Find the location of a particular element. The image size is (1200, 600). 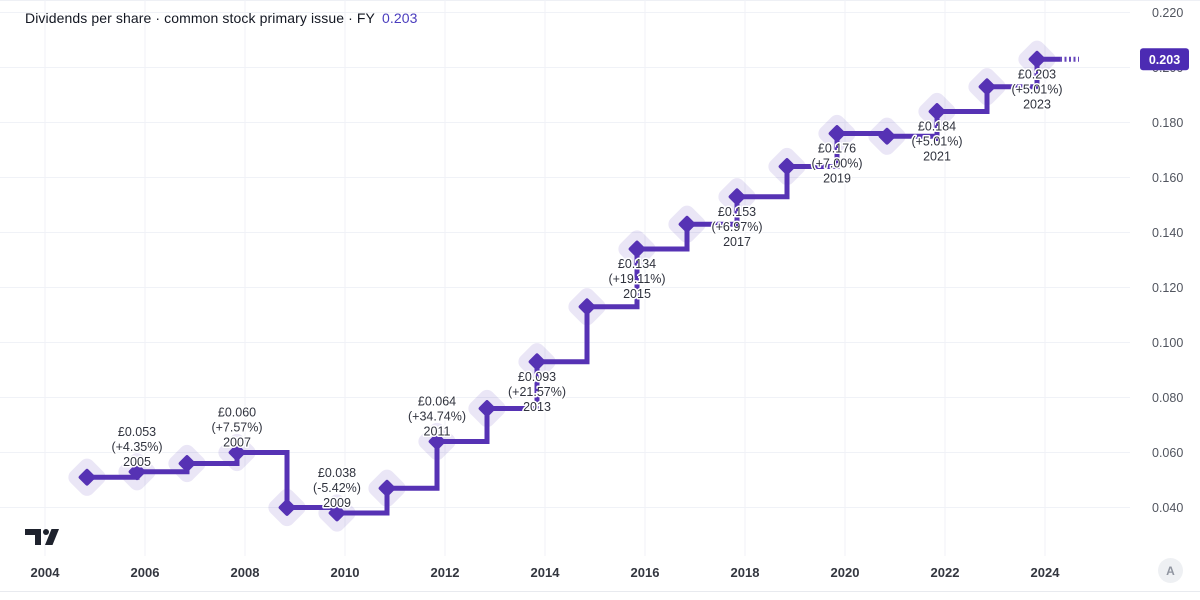

time-axis-label: 2006 is located at coordinates (145, 572).